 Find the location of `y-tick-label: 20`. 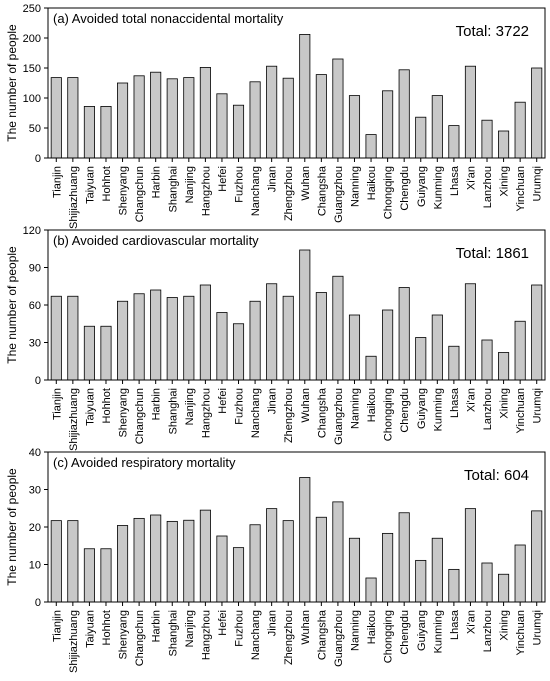

y-tick-label: 20 is located at coordinates (35, 528).